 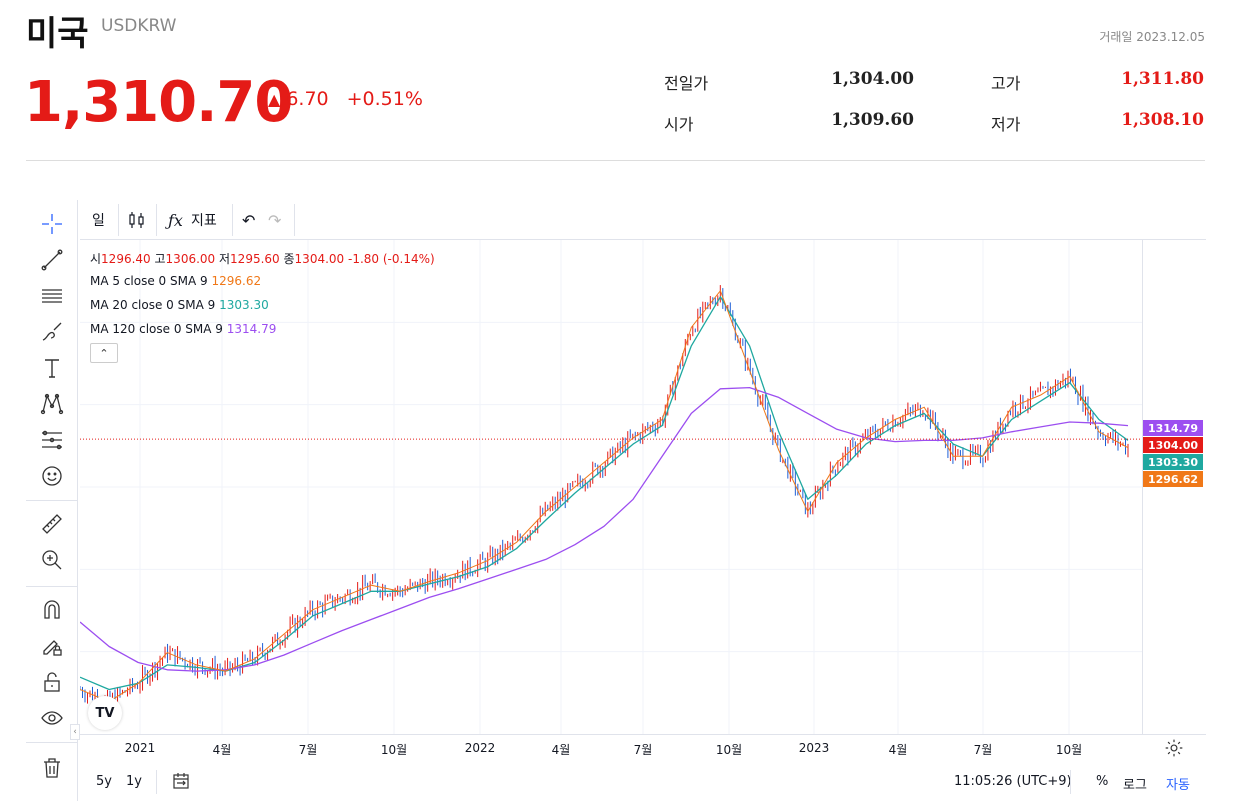 I want to click on low-value: 1295.60, so click(x=255, y=259).